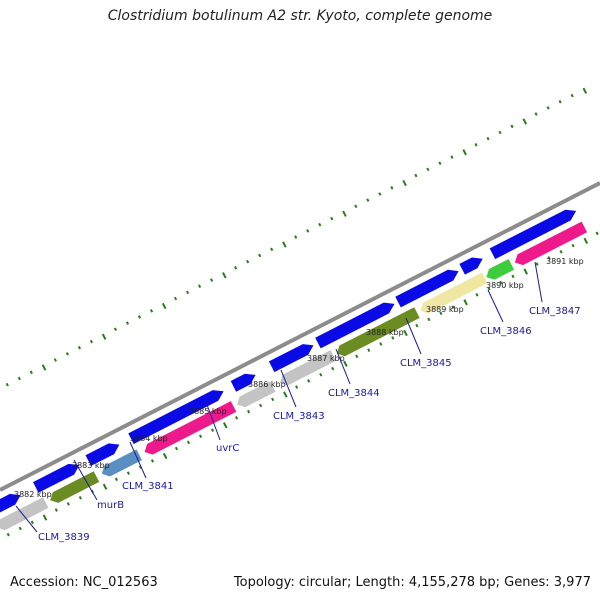 The image size is (600, 600). What do you see at coordinates (24, 514) in the screenshot?
I see `gene-CLM_3839-block` at bounding box center [24, 514].